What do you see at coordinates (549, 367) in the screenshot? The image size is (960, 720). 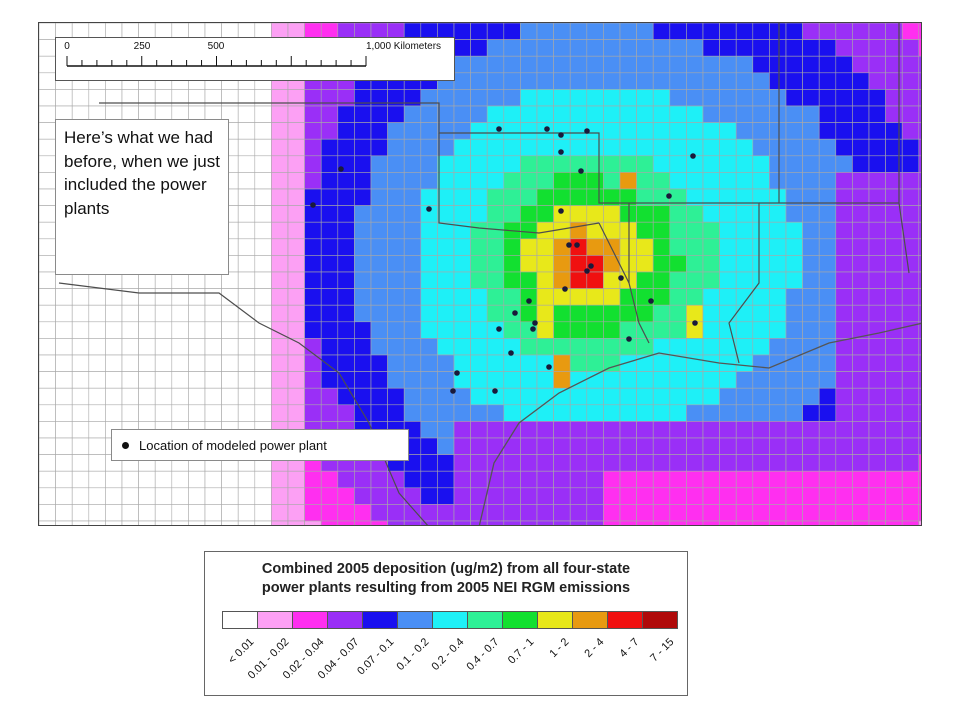 I see `power-plant-marker` at bounding box center [549, 367].